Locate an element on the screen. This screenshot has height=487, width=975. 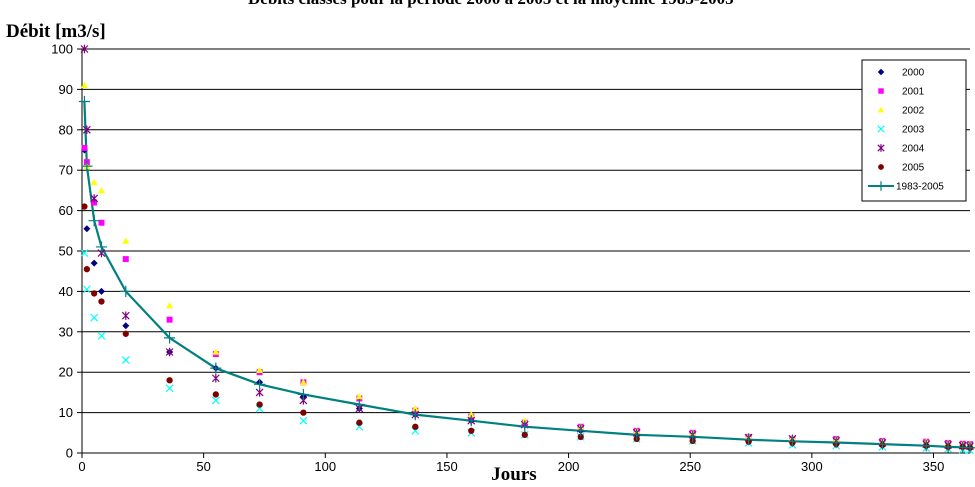
legend-label-2001: 2001 is located at coordinates (913, 92).